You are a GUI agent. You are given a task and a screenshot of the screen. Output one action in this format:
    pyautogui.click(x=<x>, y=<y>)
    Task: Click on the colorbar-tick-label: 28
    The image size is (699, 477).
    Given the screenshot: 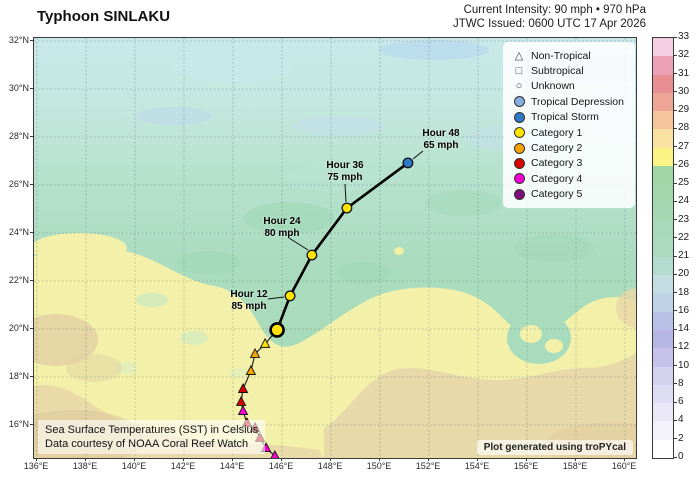 What is the action you would take?
    pyautogui.click(x=684, y=128)
    